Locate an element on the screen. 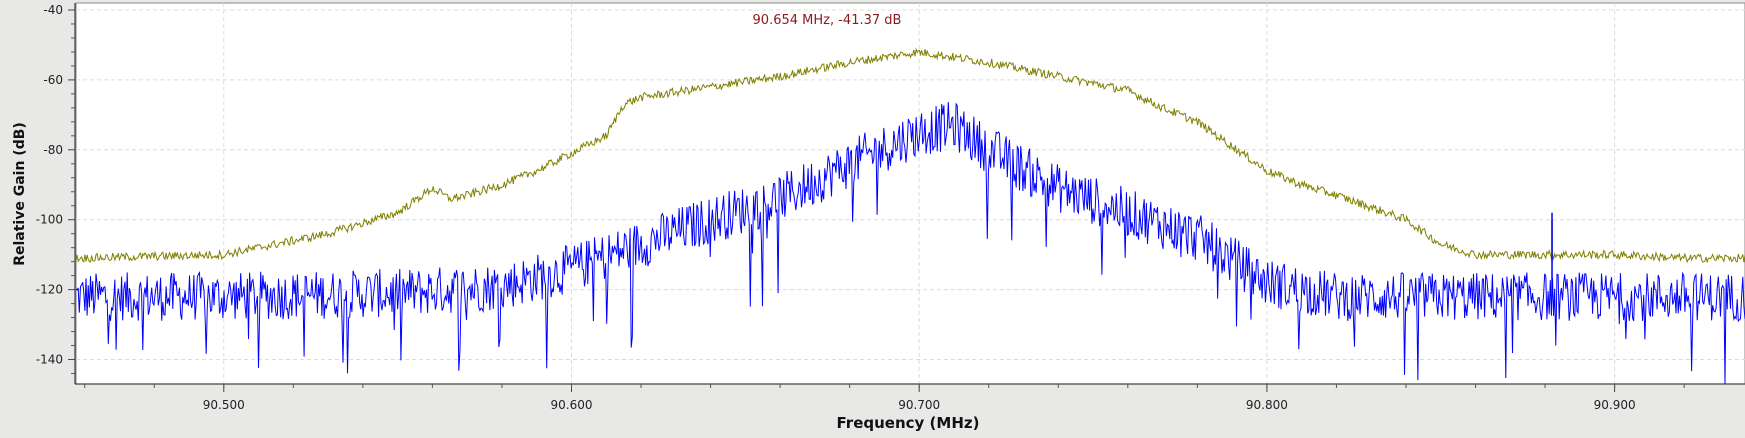  x-tick-label: 90.700 is located at coordinates (919, 405).